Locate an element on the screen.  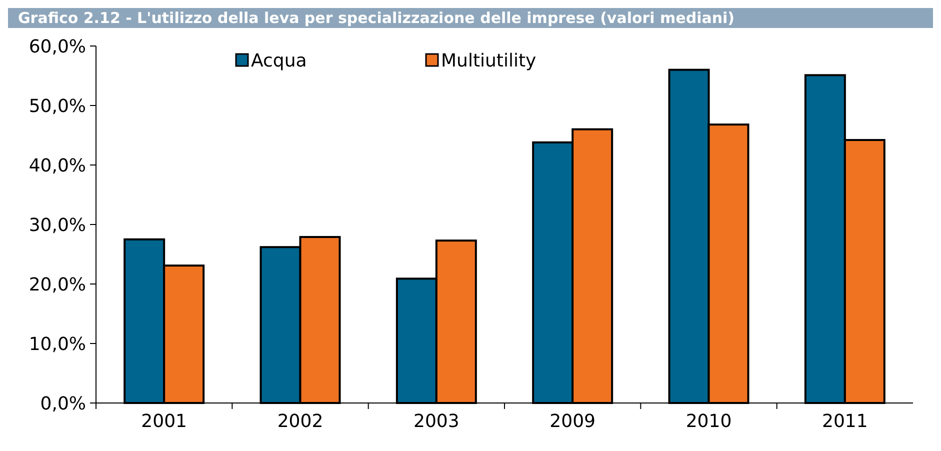
chart-title: Grafico 2.12 - L'utilizzo della leva per specializzazione delle imprese (valori mediani) is located at coordinates (376, 18).